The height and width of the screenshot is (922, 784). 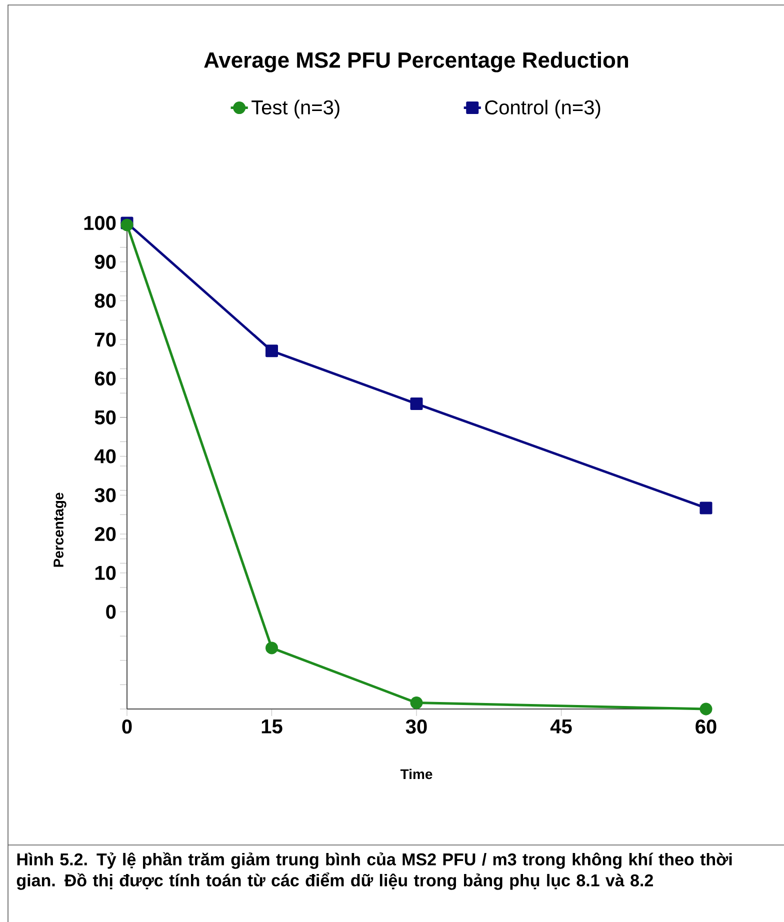 I want to click on y-tick-label: 90, so click(x=105, y=261).